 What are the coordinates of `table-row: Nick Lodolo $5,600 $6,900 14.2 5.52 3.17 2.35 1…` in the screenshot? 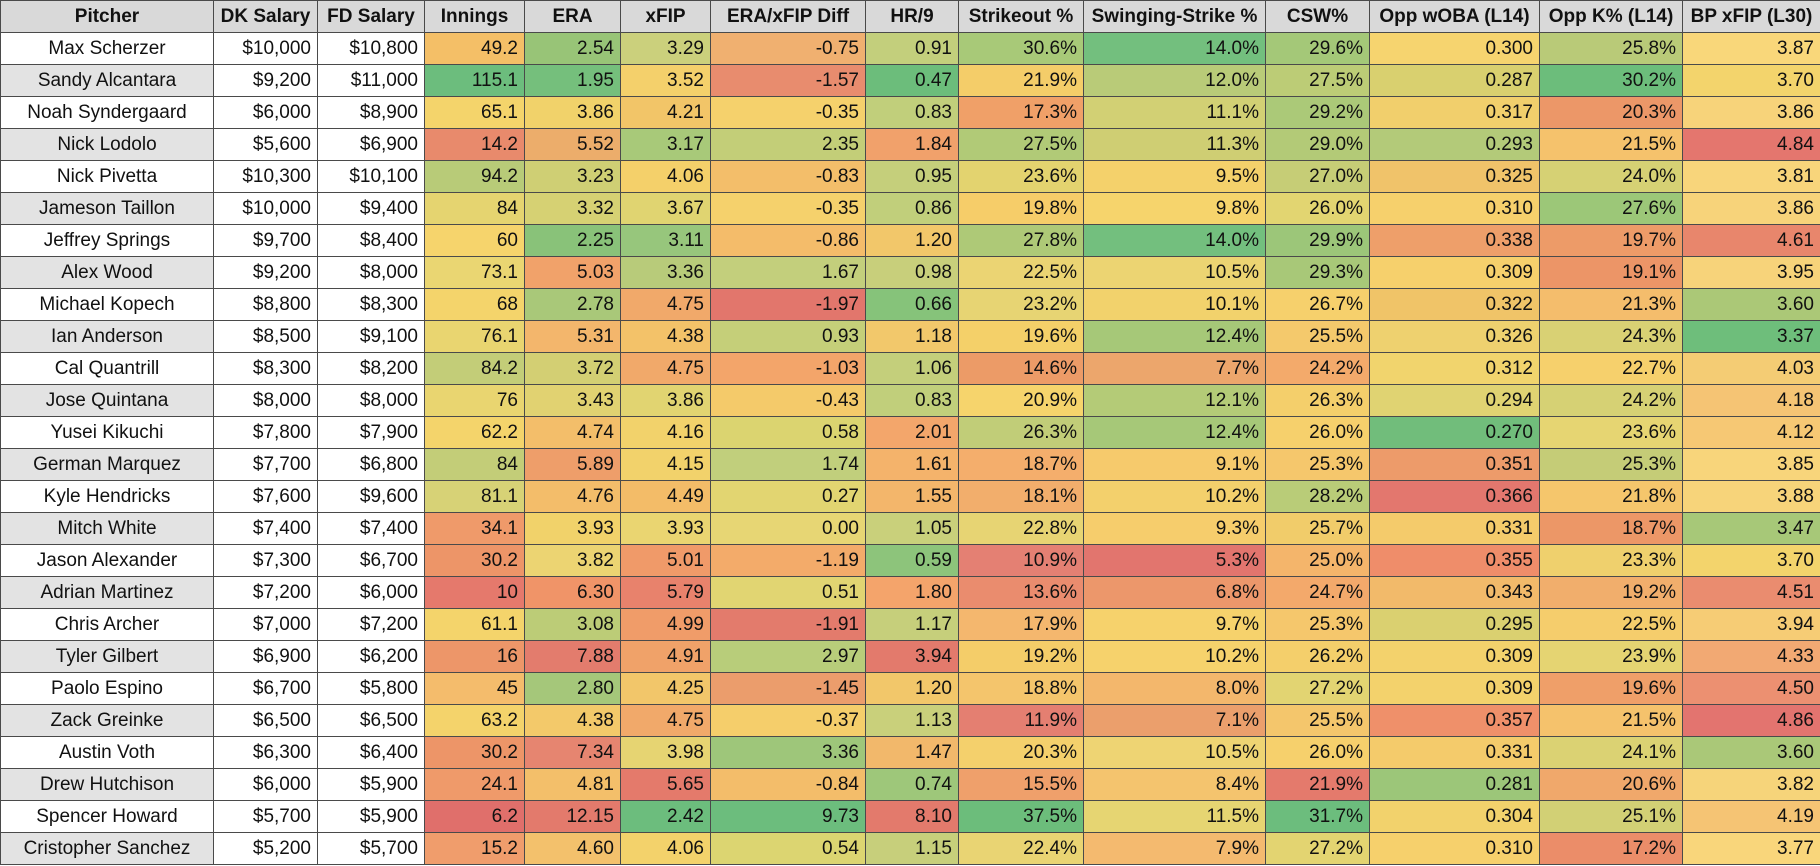 It's located at (910, 144).